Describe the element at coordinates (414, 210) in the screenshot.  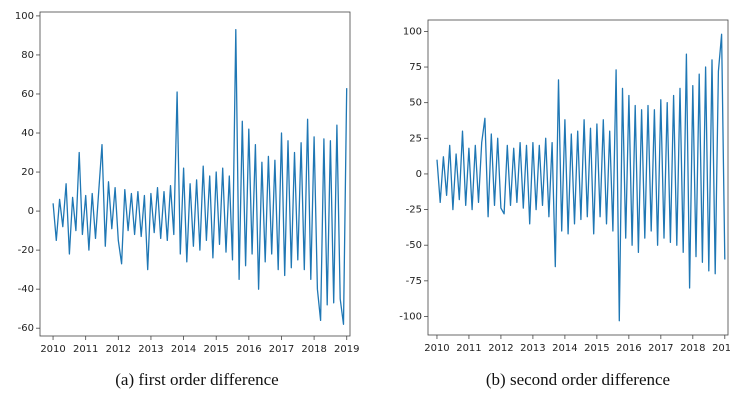
I see `y-tick-label: -25` at that location.